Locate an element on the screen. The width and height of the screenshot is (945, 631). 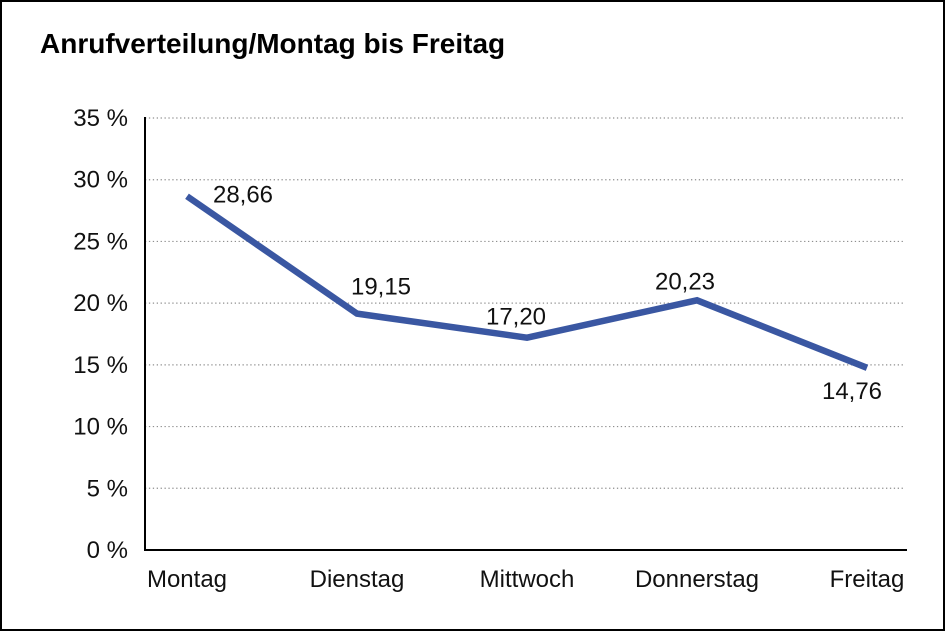
y-tick-label: 5 % is located at coordinates (107, 488).